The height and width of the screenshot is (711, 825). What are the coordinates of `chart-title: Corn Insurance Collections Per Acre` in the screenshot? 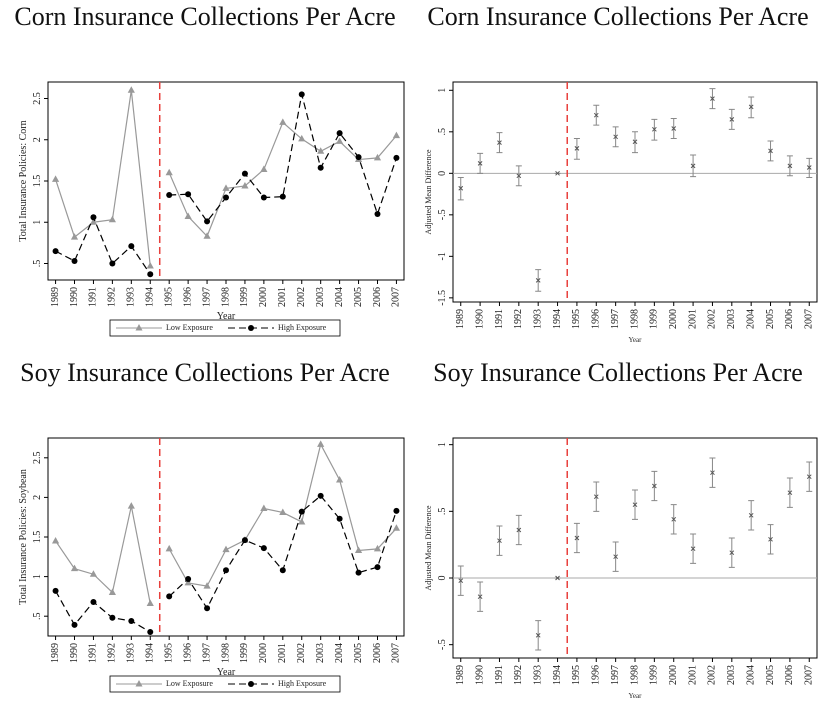 It's located at (618, 16).